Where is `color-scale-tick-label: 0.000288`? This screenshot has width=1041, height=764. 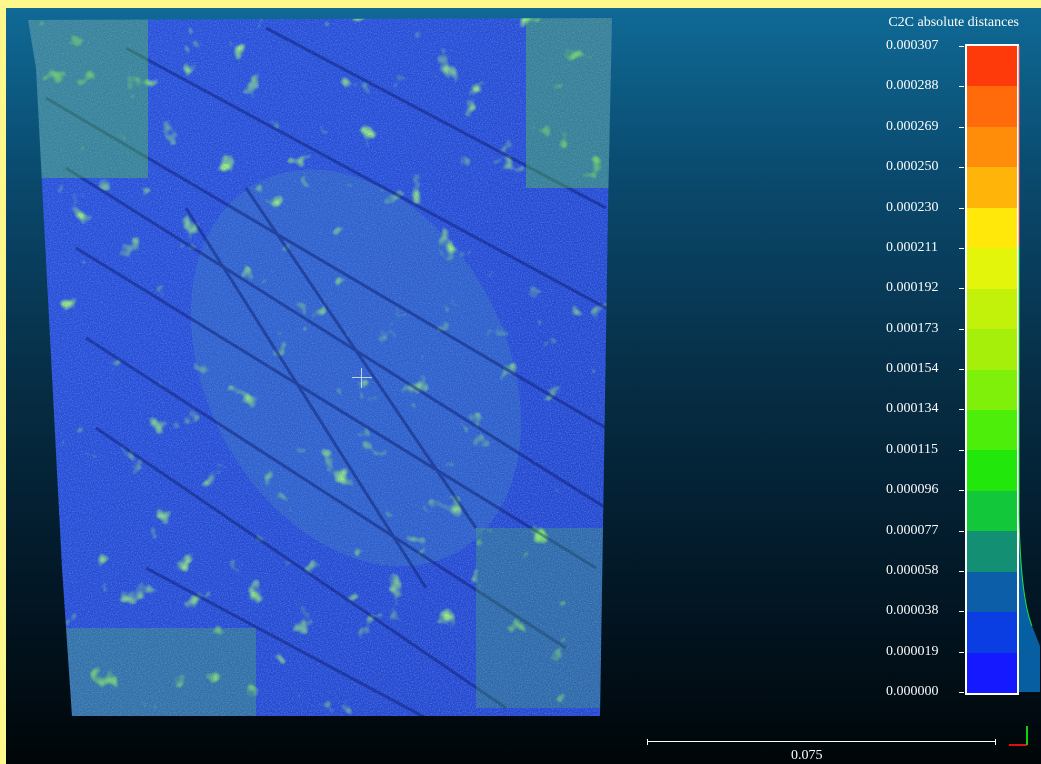
color-scale-tick-label: 0.000288 is located at coordinates (925, 86).